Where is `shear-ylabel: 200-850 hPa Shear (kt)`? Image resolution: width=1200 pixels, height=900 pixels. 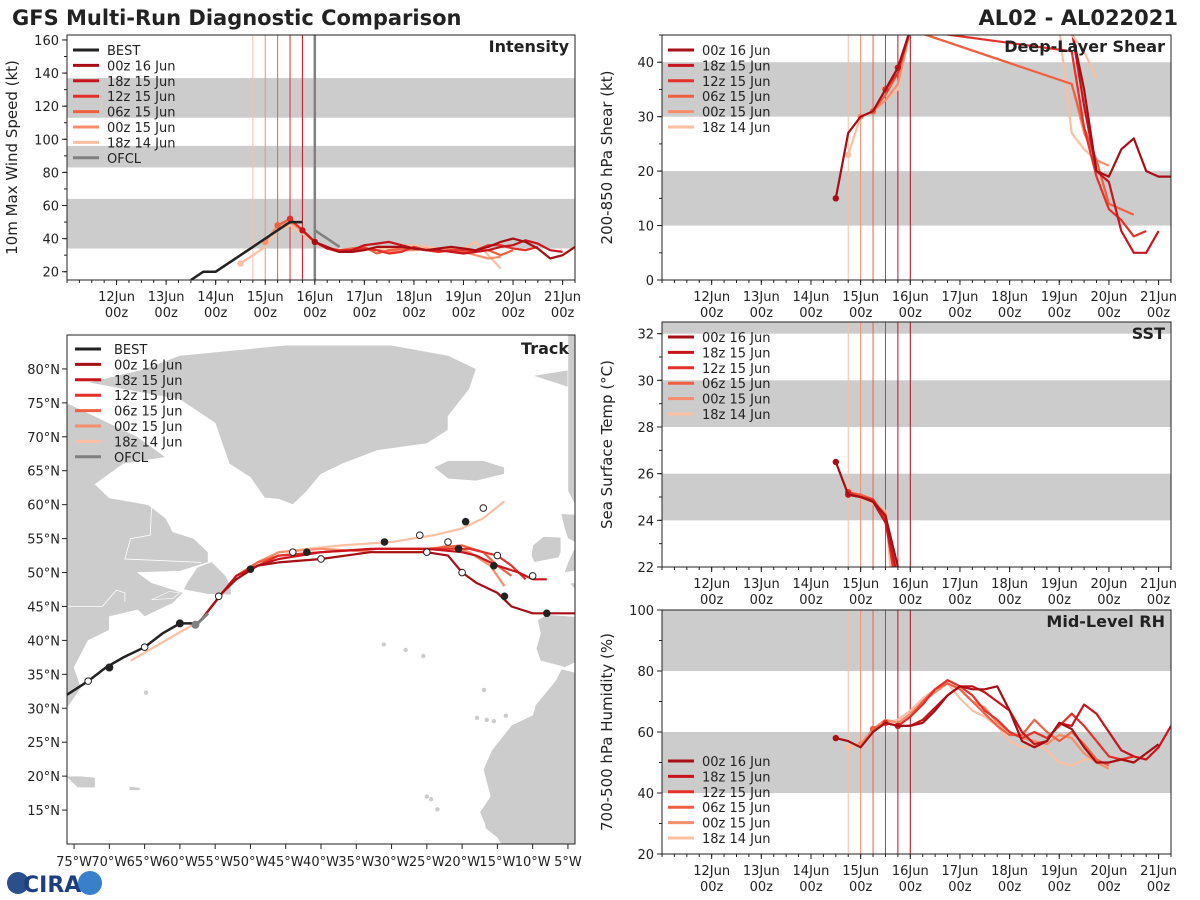
shear-ylabel: 200-850 hPa Shear (kt) is located at coordinates (607, 158).